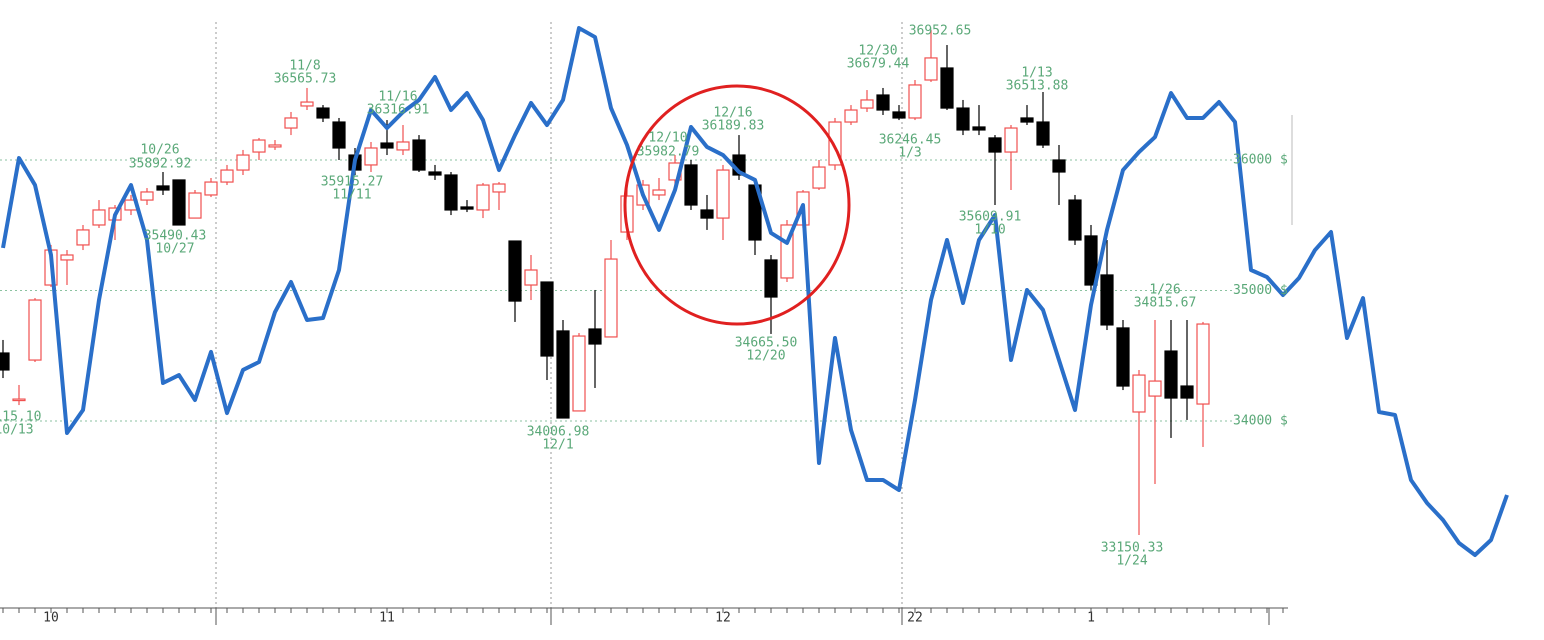 This screenshot has width=1544, height=640. I want to click on x-tick-label: 22, so click(915, 618).